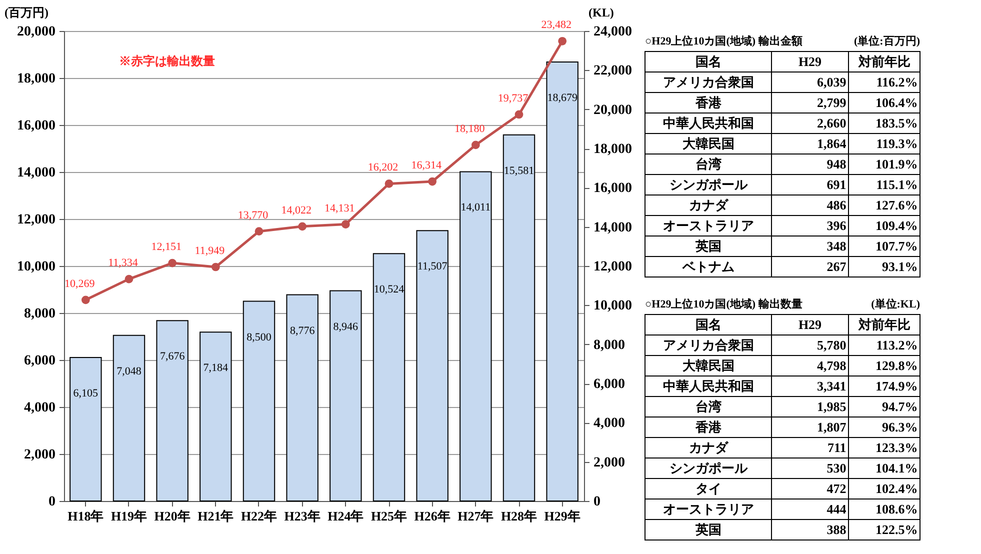  Describe the element at coordinates (36, 79) in the screenshot. I see `y-tick-label: 18,000` at that location.